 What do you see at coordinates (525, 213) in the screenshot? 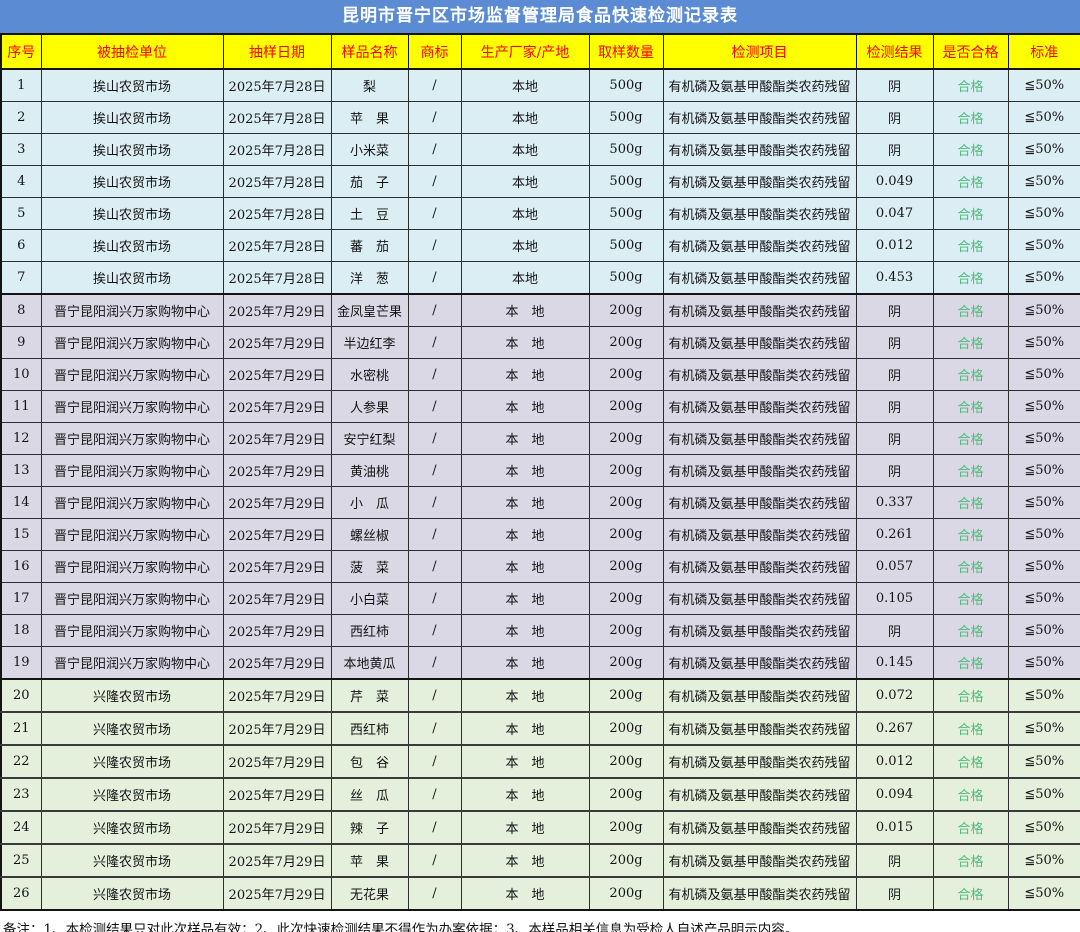
I see `cell-producer: 本地` at bounding box center [525, 213].